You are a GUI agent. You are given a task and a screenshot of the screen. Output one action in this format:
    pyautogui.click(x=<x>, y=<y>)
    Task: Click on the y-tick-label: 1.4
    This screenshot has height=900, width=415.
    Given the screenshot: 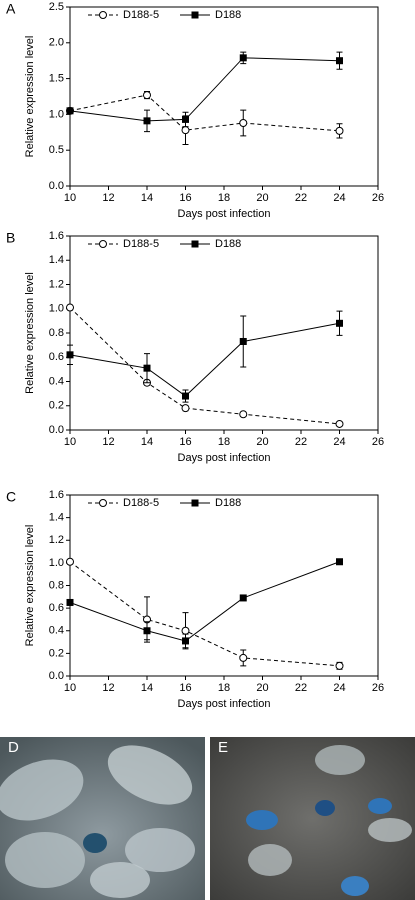 What is the action you would take?
    pyautogui.click(x=56, y=518)
    